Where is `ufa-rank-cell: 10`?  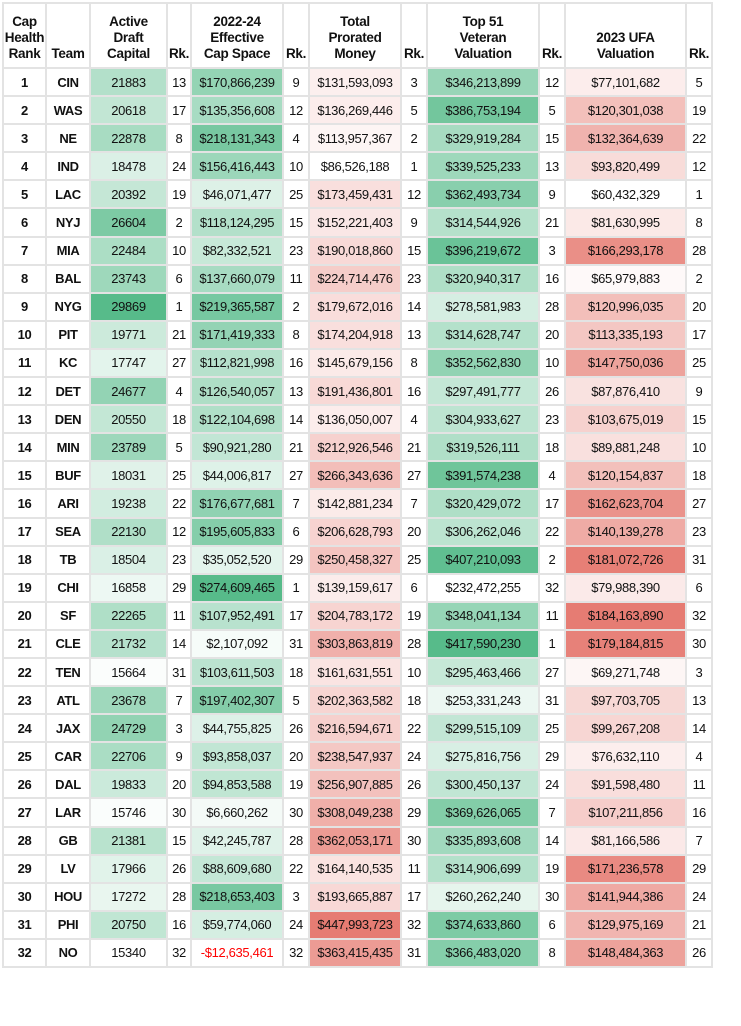
ufa-rank-cell: 10 is located at coordinates (699, 447).